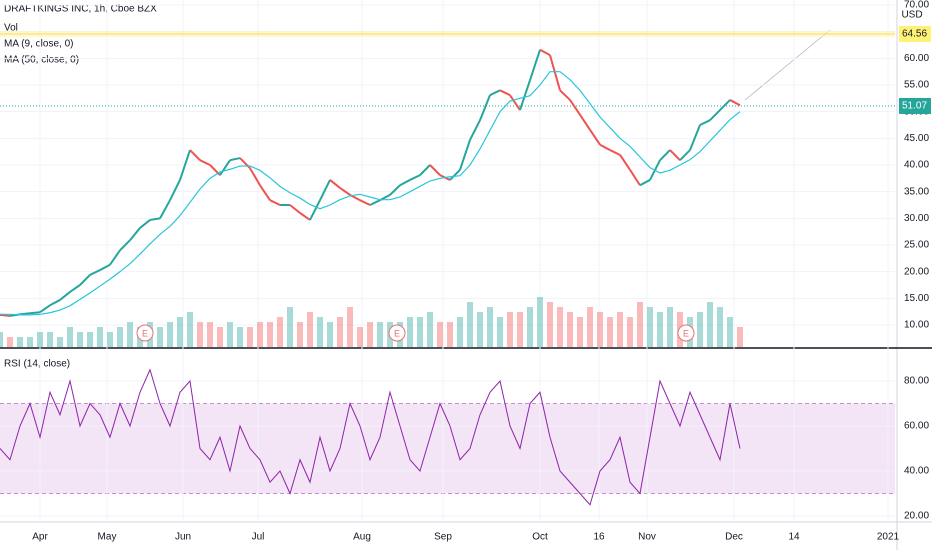 This screenshot has height=550, width=932. I want to click on x-tick-label: Apr, so click(40, 537).